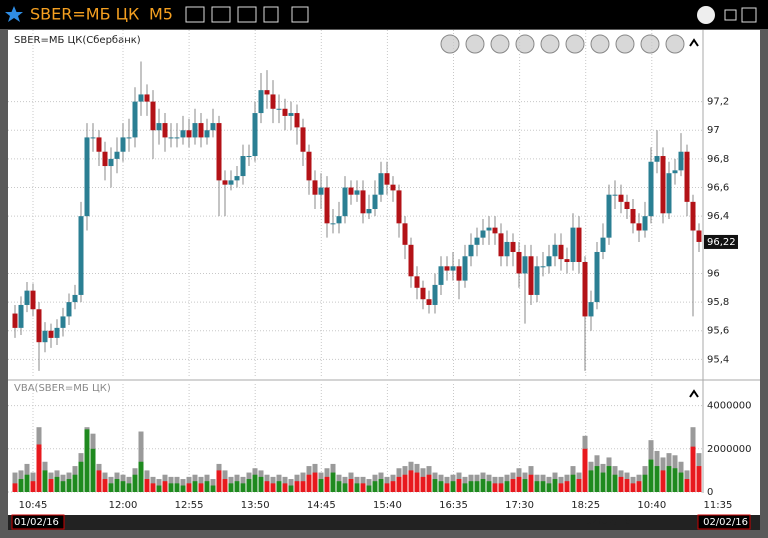 This screenshot has height=538, width=768. Describe the element at coordinates (33, 505) in the screenshot. I see `time-label: 10:45` at that location.